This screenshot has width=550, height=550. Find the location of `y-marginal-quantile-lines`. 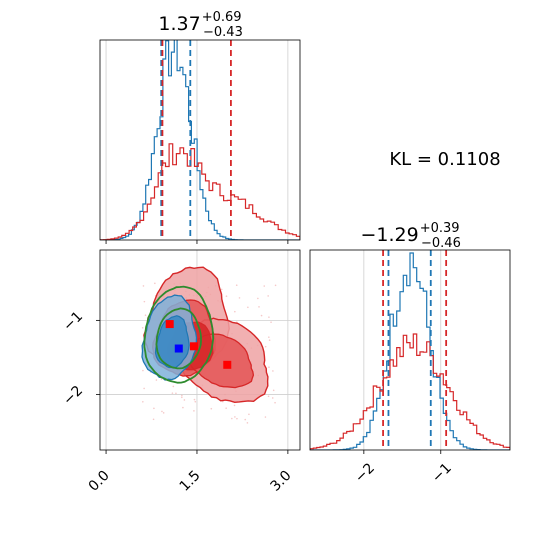

y-marginal-quantile-lines is located at coordinates (415, 350).